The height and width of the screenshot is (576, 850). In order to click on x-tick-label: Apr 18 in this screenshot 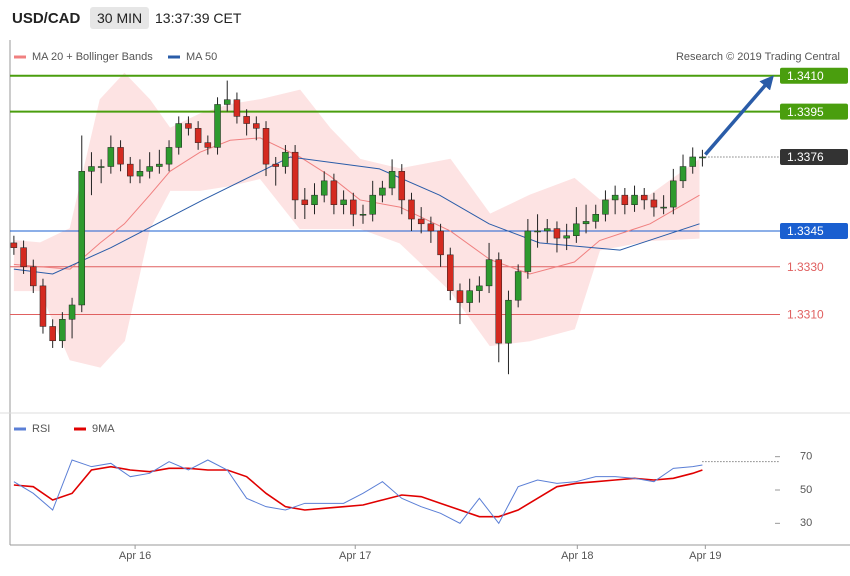, I will do `click(577, 556)`.